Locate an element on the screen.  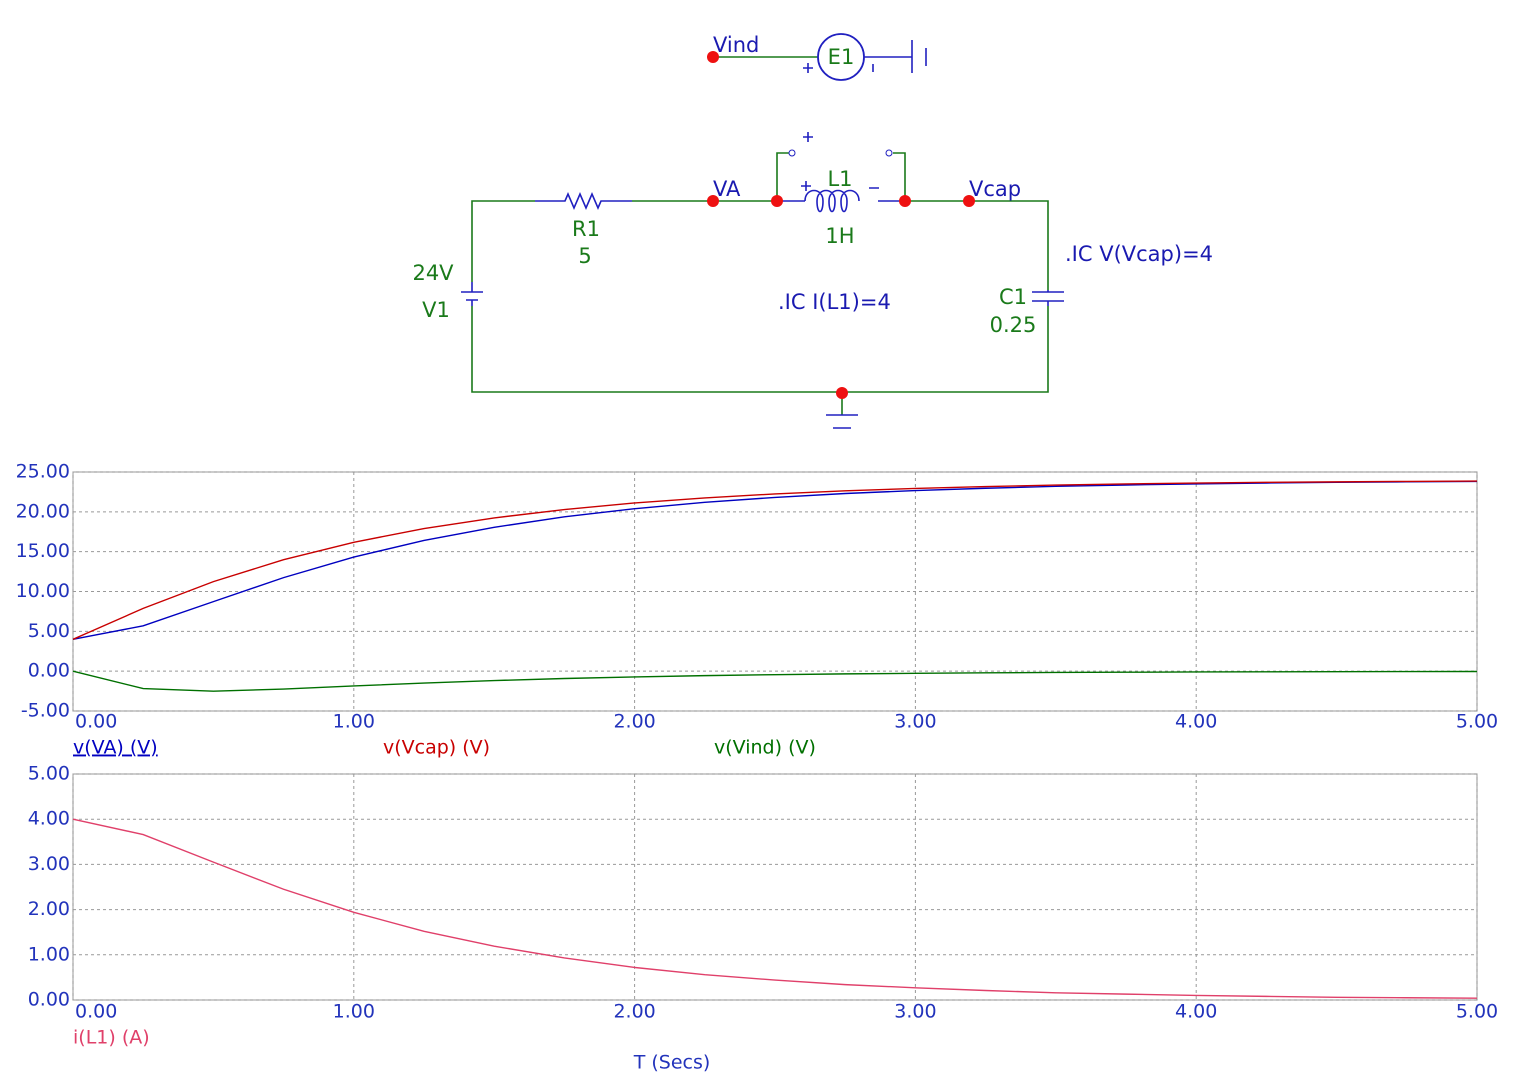
probe-wire is located at coordinates (841, 176).